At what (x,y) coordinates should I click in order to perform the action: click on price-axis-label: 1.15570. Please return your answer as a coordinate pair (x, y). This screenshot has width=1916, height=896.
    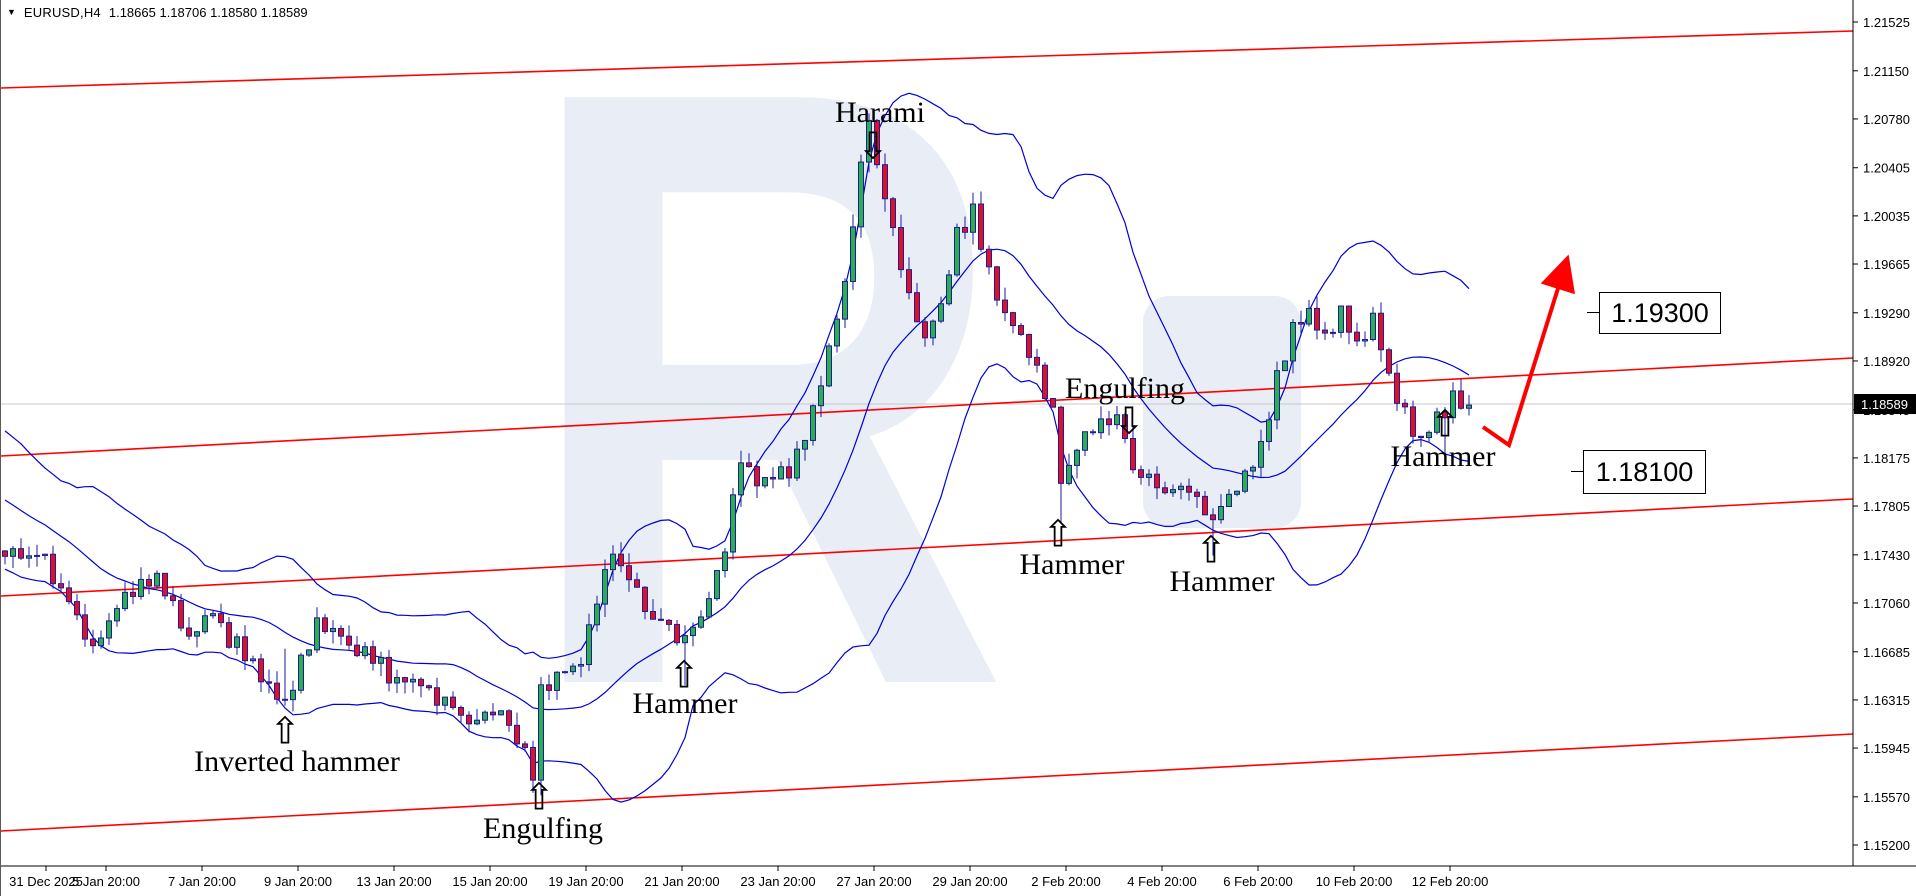
    Looking at the image, I should click on (1886, 797).